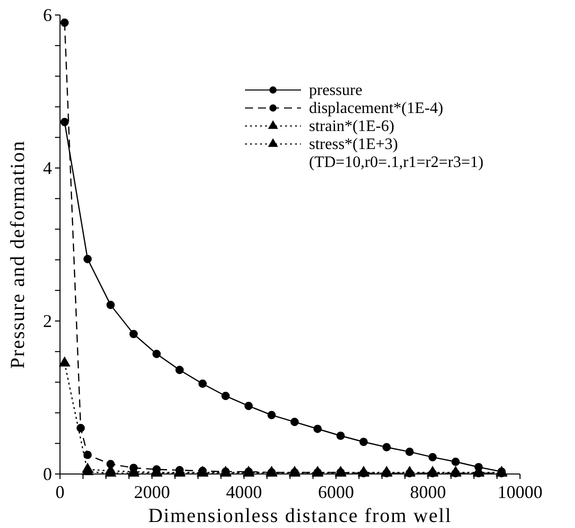 This screenshot has height=528, width=575. Describe the element at coordinates (152, 492) in the screenshot. I see `x-tick-label: 2000` at that location.